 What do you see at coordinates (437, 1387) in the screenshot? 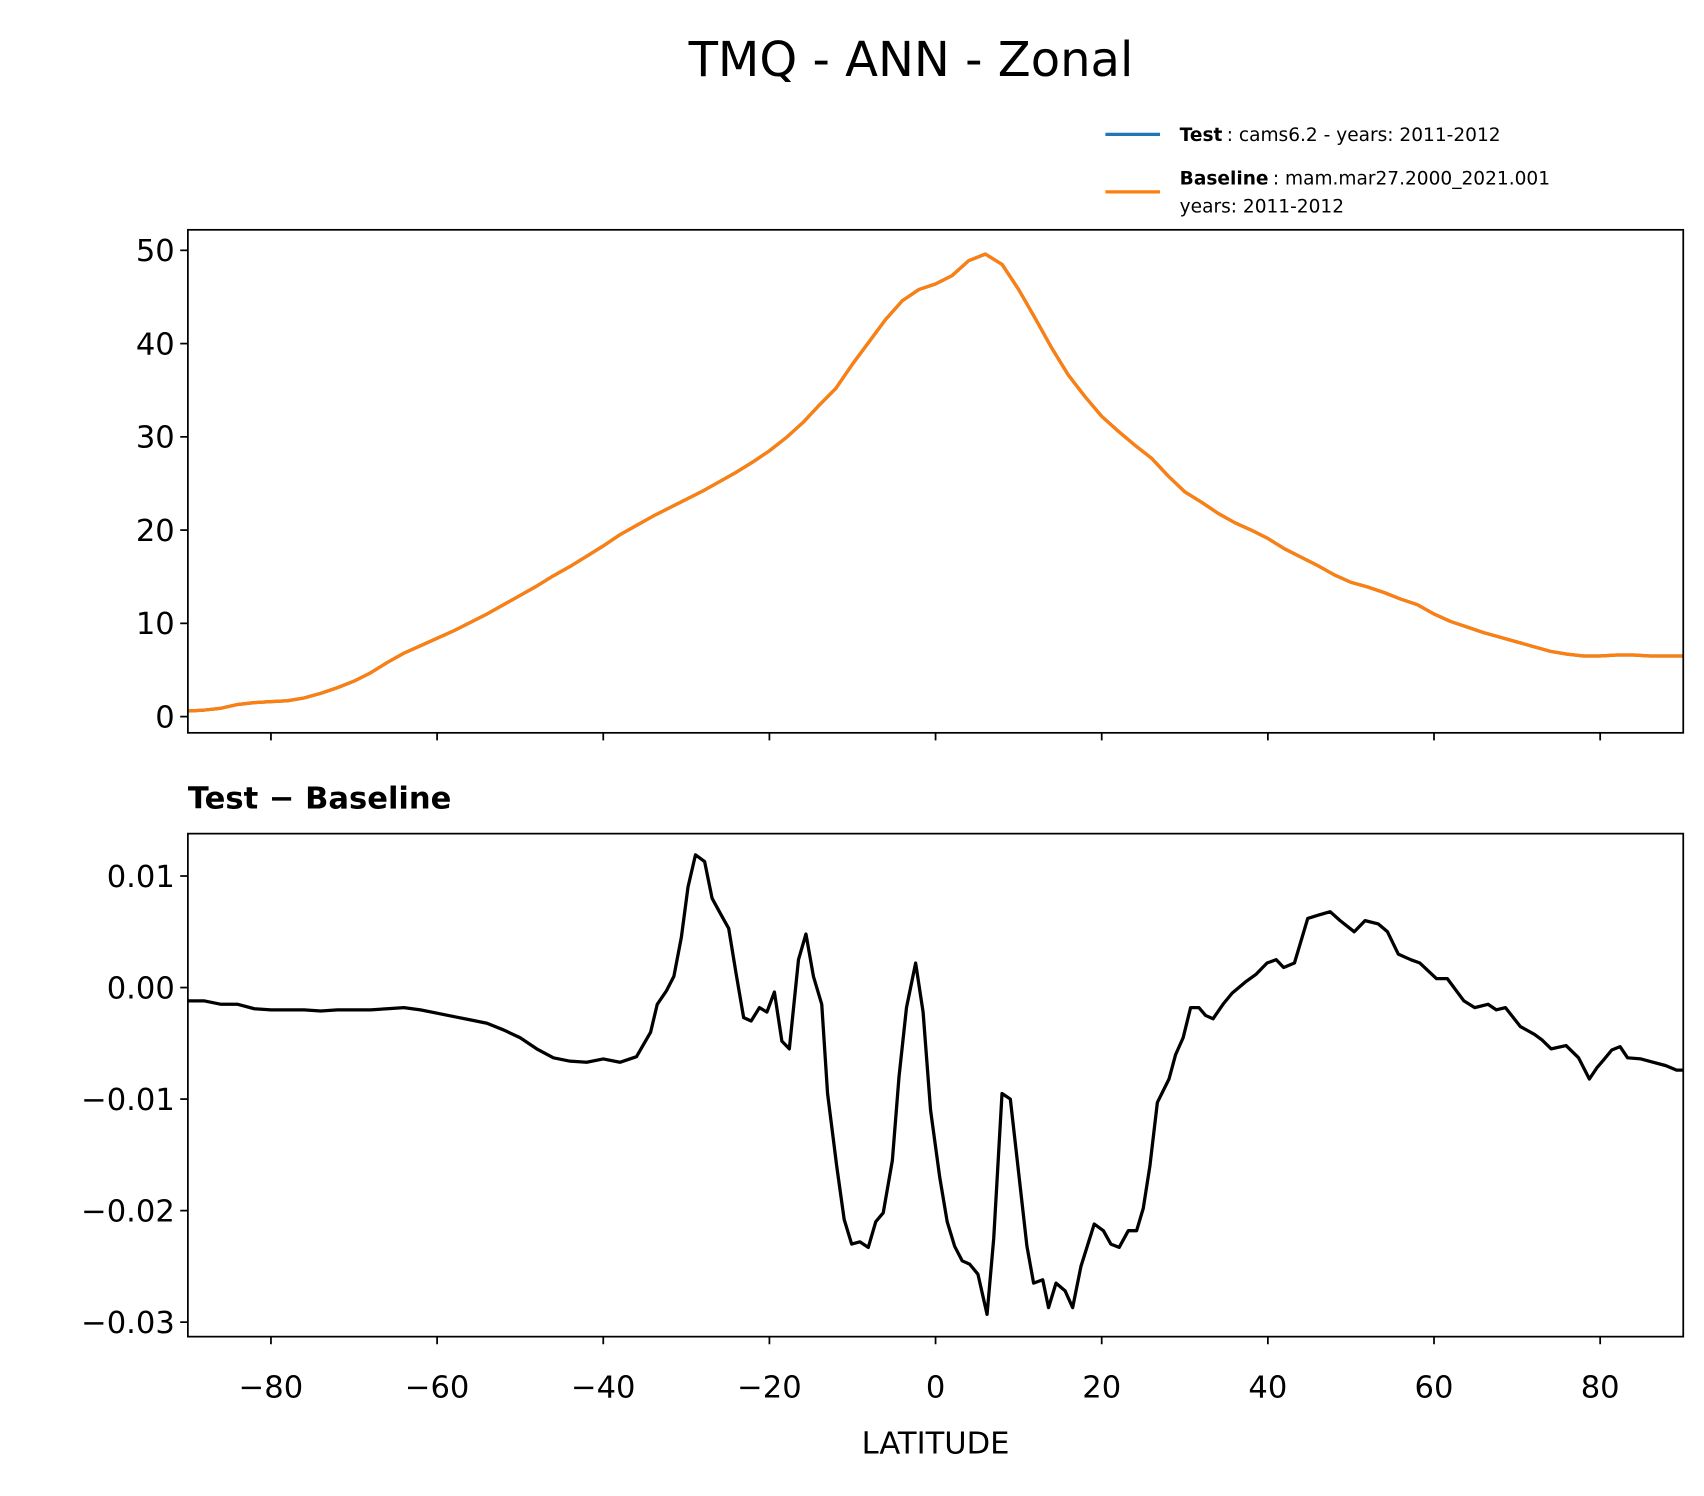
I see `x-tick-label: −60` at bounding box center [437, 1387].